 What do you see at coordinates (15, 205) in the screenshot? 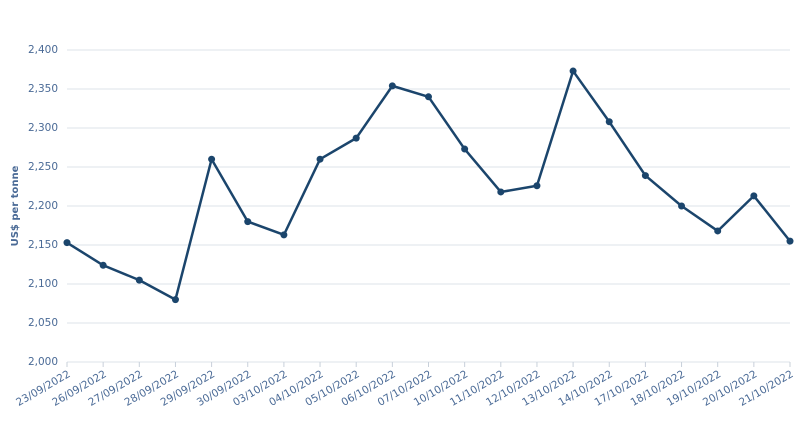
I see `y-axis-label: US$ per tonne` at bounding box center [15, 205].